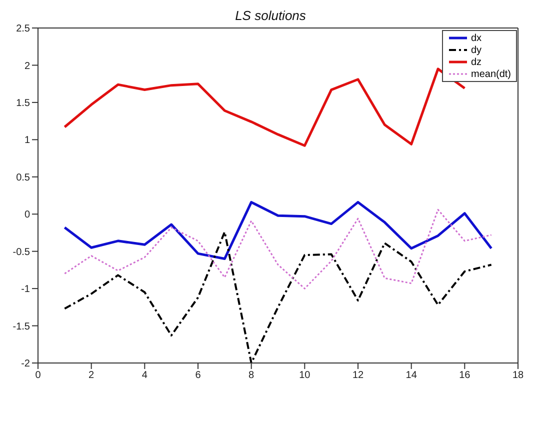  I want to click on chart-title: LS solutions, so click(270, 15).